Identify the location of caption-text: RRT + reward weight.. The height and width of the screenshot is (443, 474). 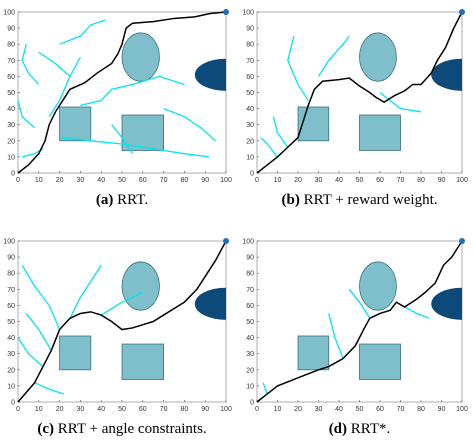
(371, 200).